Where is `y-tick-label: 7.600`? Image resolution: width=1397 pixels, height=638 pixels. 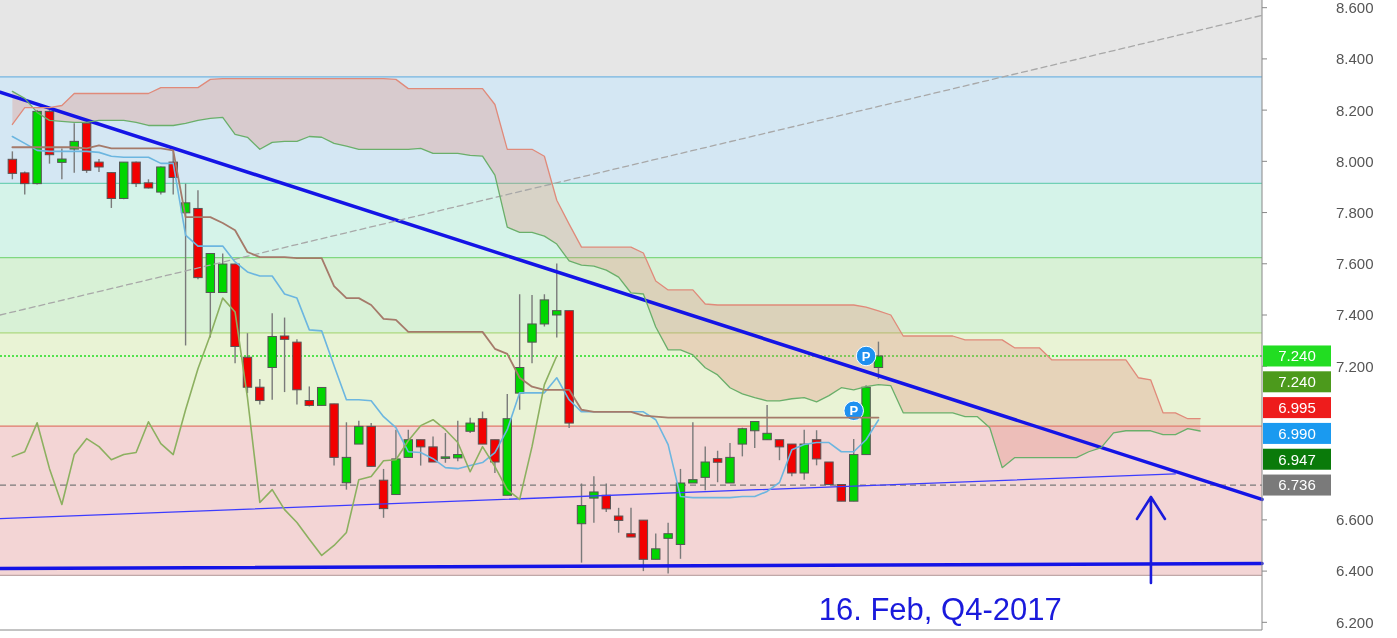
y-tick-label: 7.600 is located at coordinates (1355, 264).